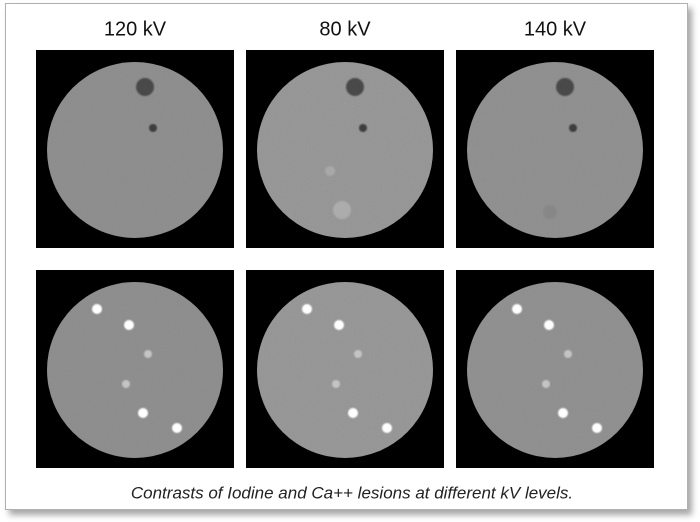 This screenshot has width=700, height=522. Describe the element at coordinates (555, 29) in the screenshot. I see `column-label: 140 kV` at that location.